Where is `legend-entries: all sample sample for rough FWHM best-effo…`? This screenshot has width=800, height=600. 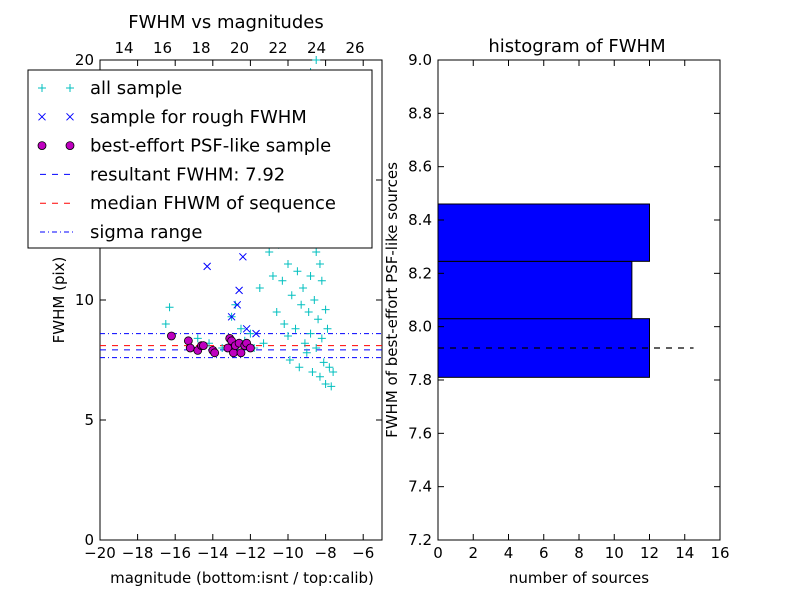
legend-entries: all sample sample for rough FWHM best-effo… is located at coordinates (186, 160).